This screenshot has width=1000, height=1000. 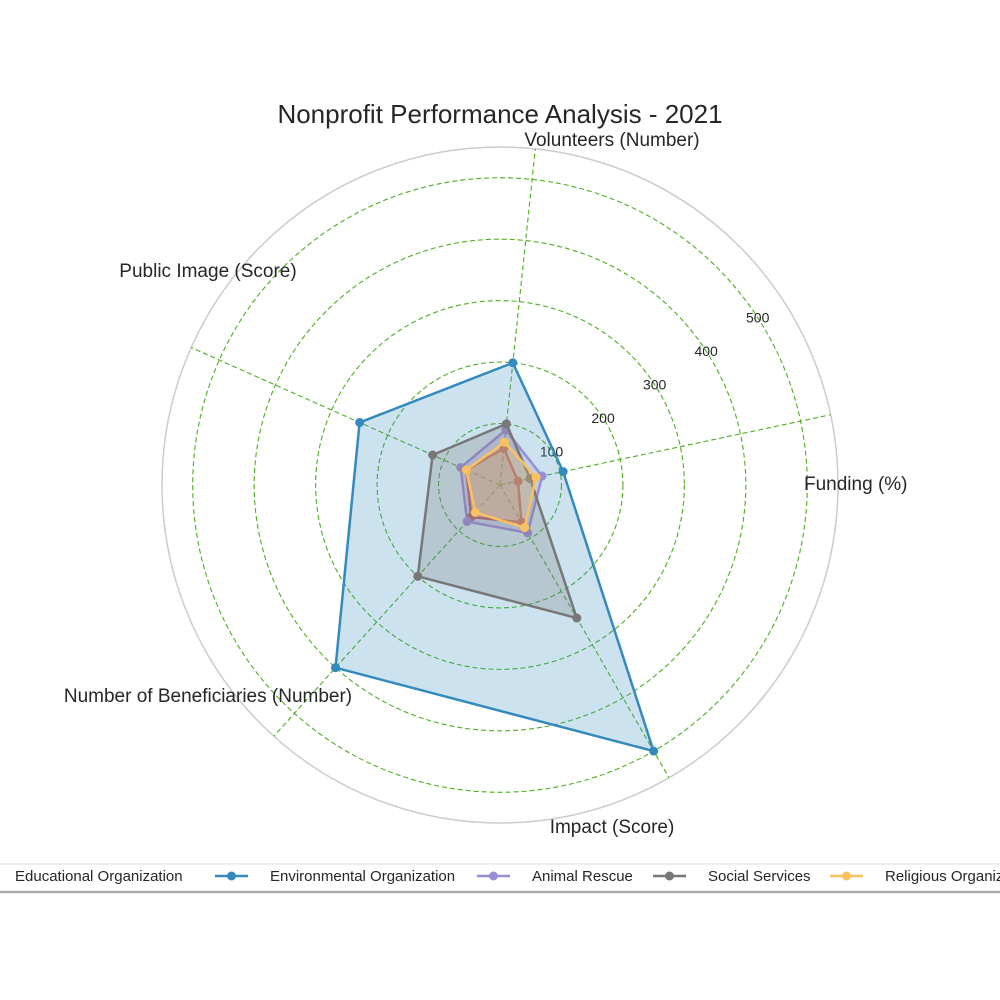 What do you see at coordinates (345, 416) in the screenshot?
I see `spoke-public-image-score` at bounding box center [345, 416].